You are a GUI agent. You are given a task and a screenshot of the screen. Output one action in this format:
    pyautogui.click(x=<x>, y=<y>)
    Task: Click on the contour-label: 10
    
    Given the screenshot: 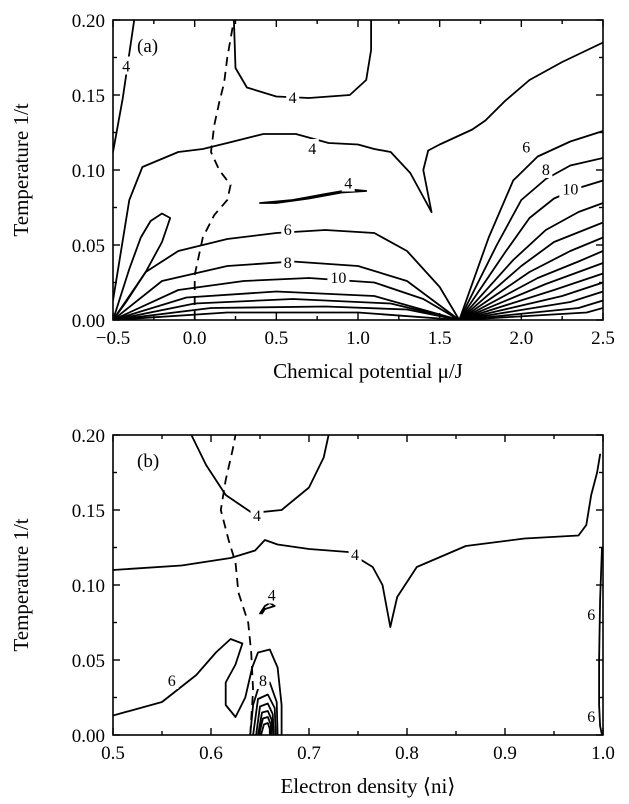 What is the action you would take?
    pyautogui.click(x=338, y=278)
    